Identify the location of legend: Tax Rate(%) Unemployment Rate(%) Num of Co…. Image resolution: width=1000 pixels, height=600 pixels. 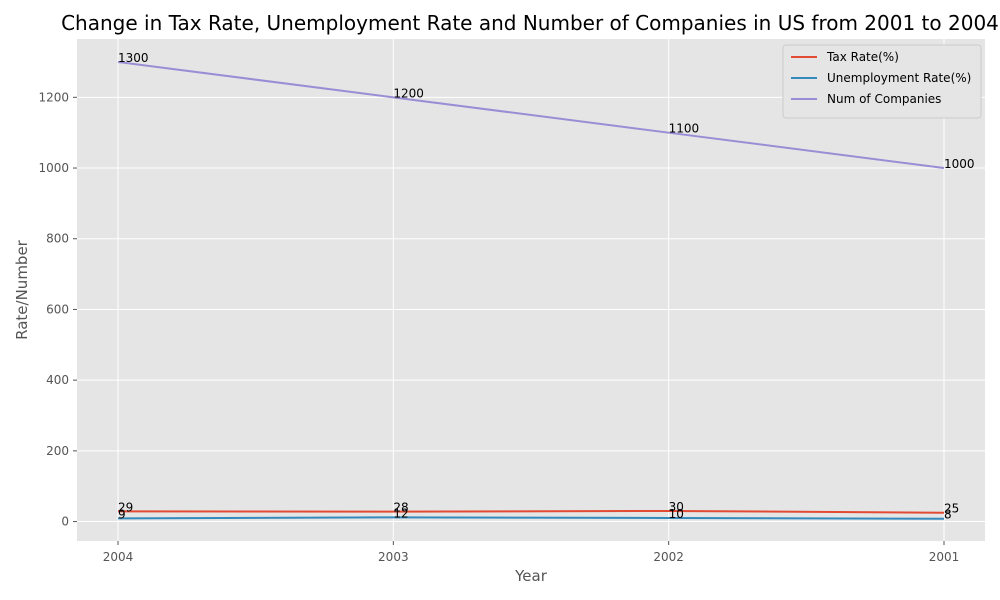
(882, 81).